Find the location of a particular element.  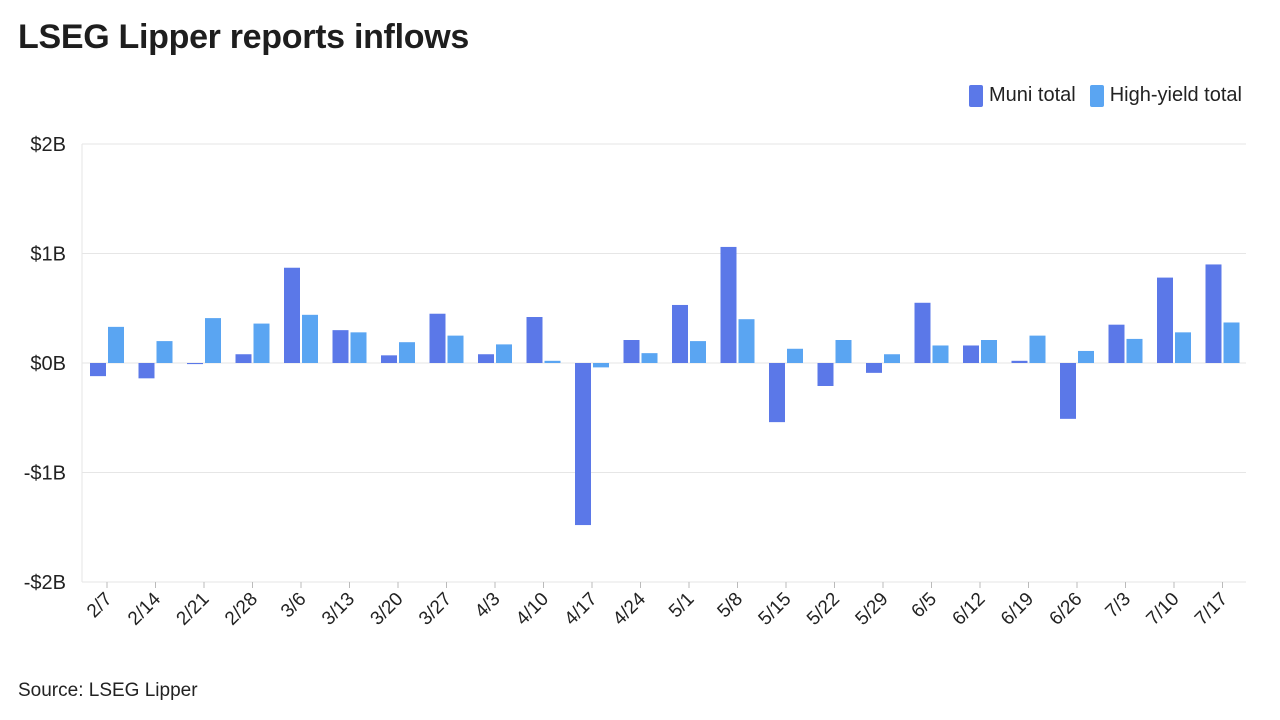

x-tick-label-20: 6/26 is located at coordinates (1066, 609).